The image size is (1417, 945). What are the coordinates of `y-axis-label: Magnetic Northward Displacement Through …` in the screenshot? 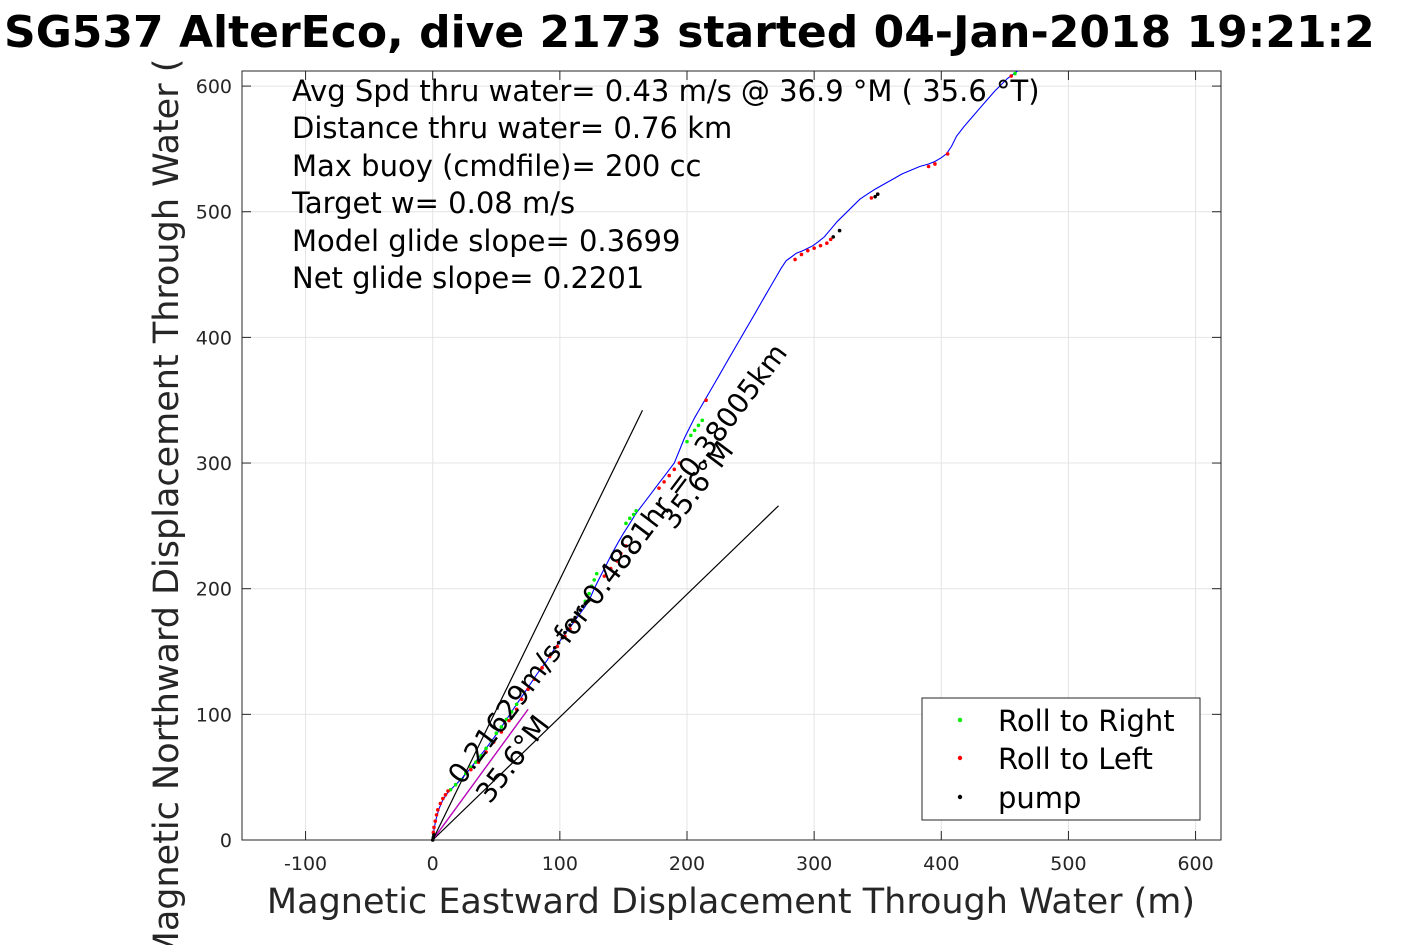 It's located at (167, 502).